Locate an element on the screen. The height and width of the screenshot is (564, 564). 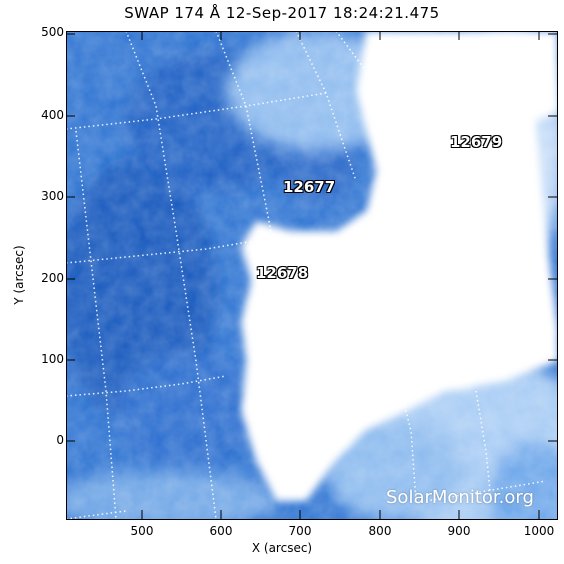
y-tick-label: 400 is located at coordinates (52, 115).